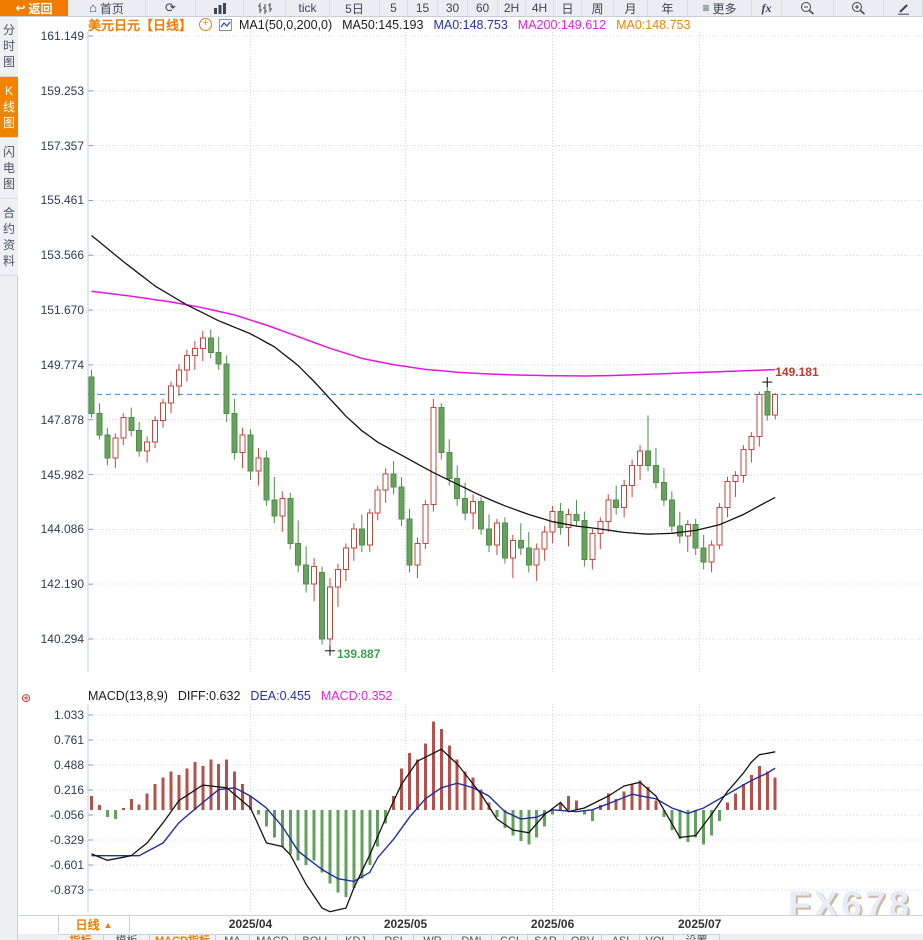  What do you see at coordinates (697, 937) in the screenshot?
I see `bottom-tab-15: 设置` at bounding box center [697, 937].